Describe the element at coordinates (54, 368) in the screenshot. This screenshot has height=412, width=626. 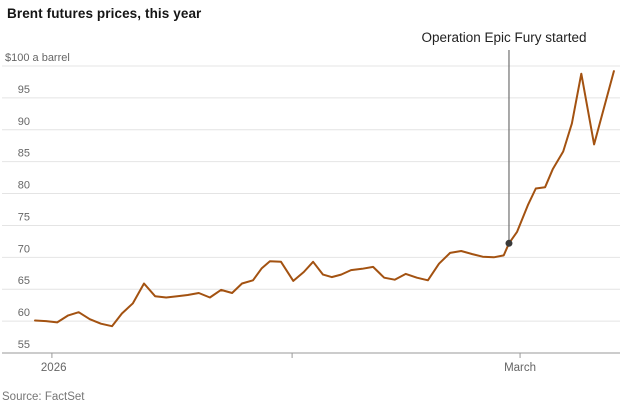
I see `x-tick-label: 2026` at that location.